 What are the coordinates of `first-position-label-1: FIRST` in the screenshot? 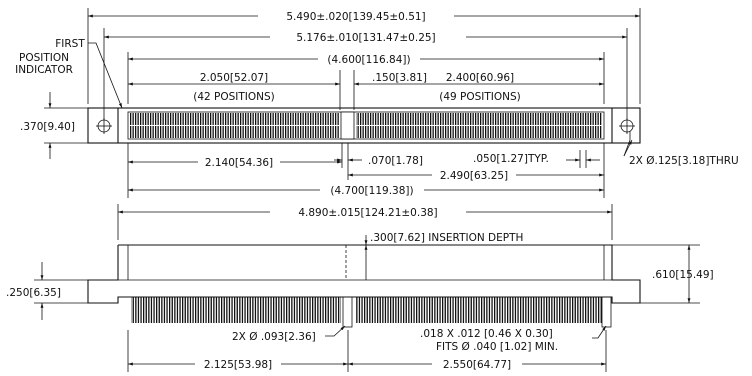 It's located at (70, 44).